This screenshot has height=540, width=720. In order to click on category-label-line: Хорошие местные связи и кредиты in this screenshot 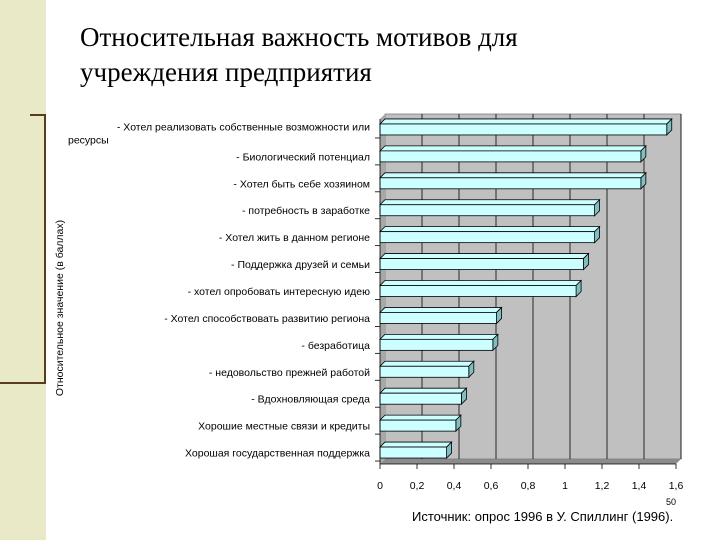, I will do `click(284, 427)`.